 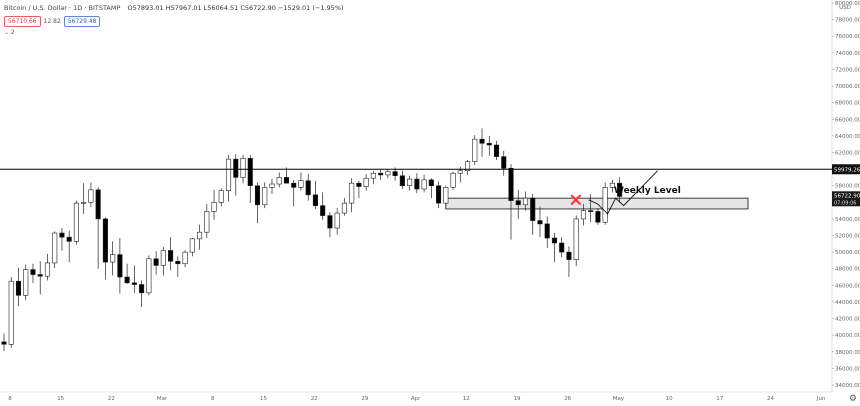 What do you see at coordinates (847, 104) in the screenshot?
I see `price-tick-label: 68000.00` at bounding box center [847, 104].